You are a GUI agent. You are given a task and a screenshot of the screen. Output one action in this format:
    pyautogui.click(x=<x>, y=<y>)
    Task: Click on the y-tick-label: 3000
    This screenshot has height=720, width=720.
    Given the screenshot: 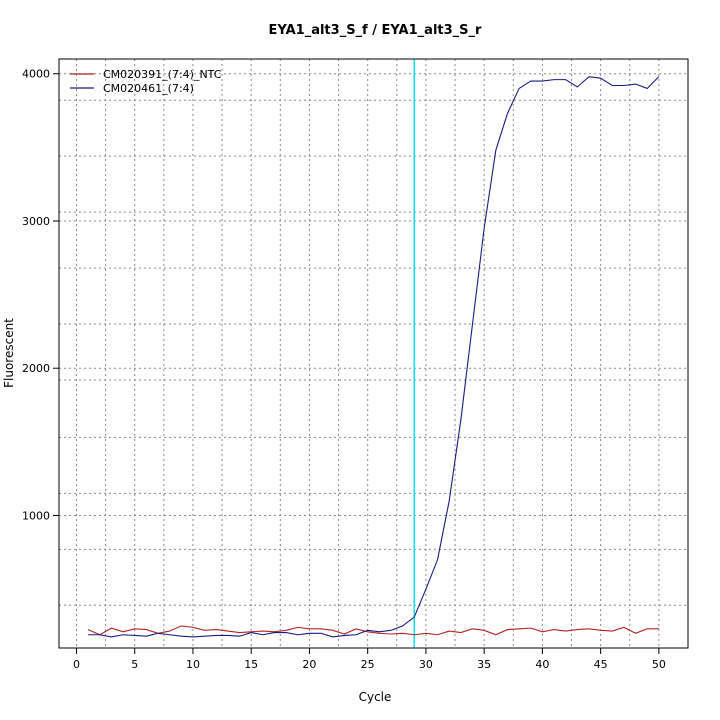 What is the action you would take?
    pyautogui.click(x=36, y=221)
    